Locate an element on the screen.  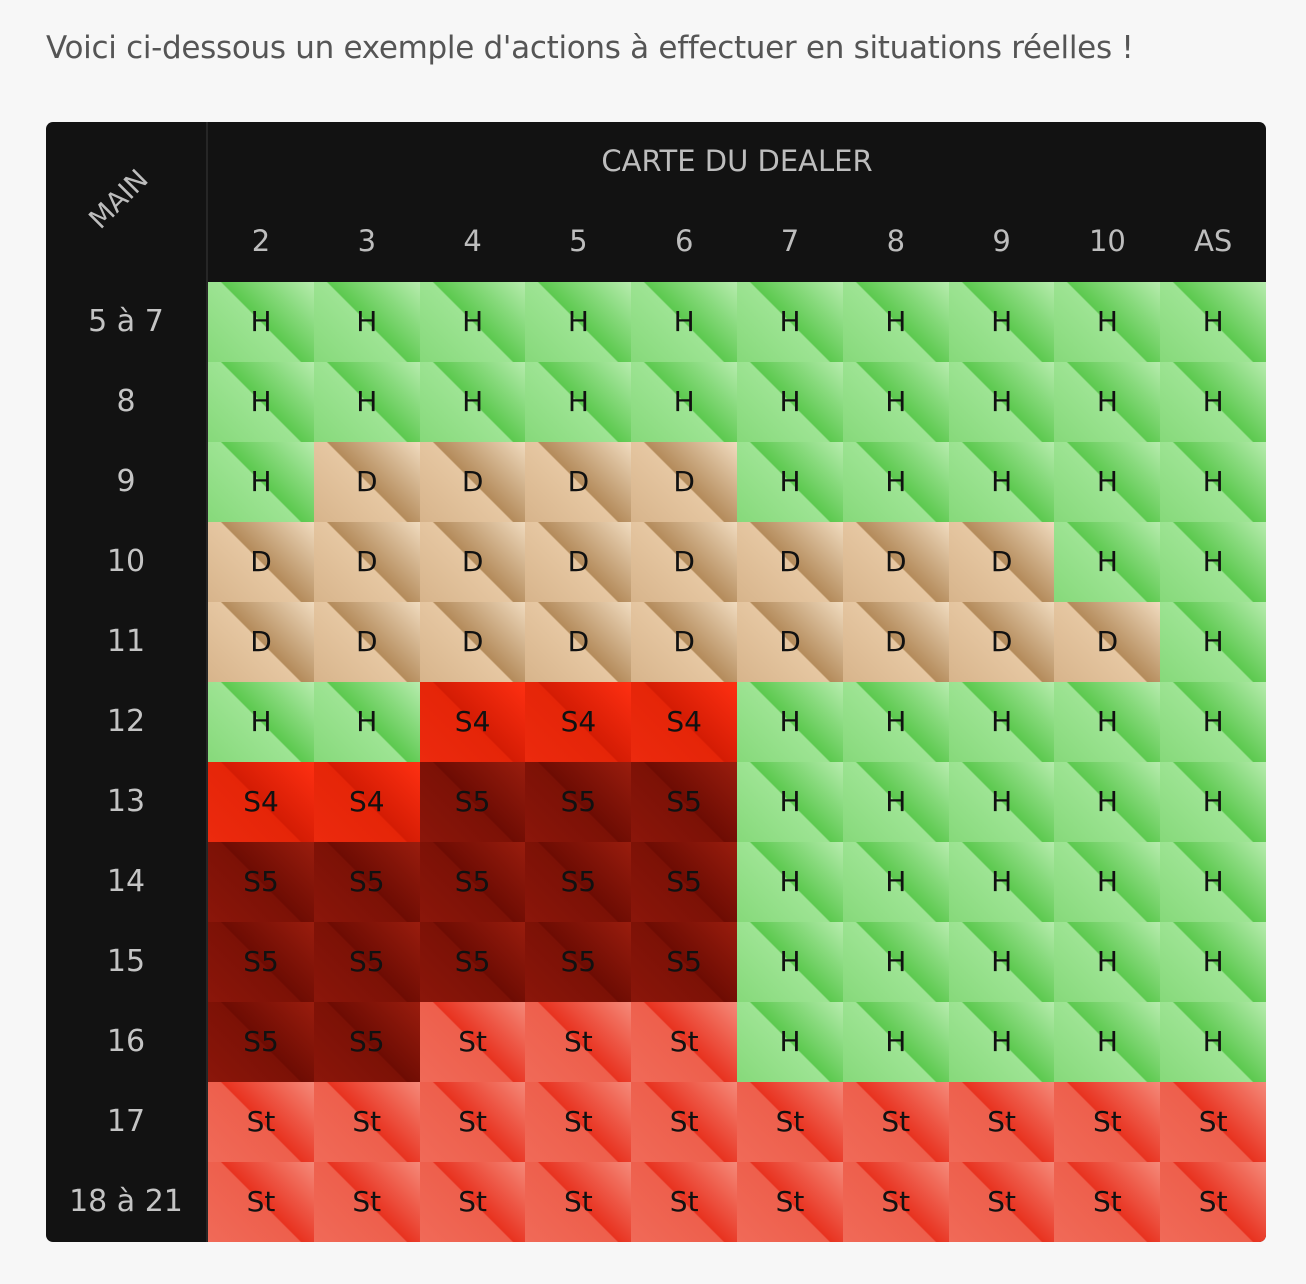
hand-label: 14 is located at coordinates (126, 881).